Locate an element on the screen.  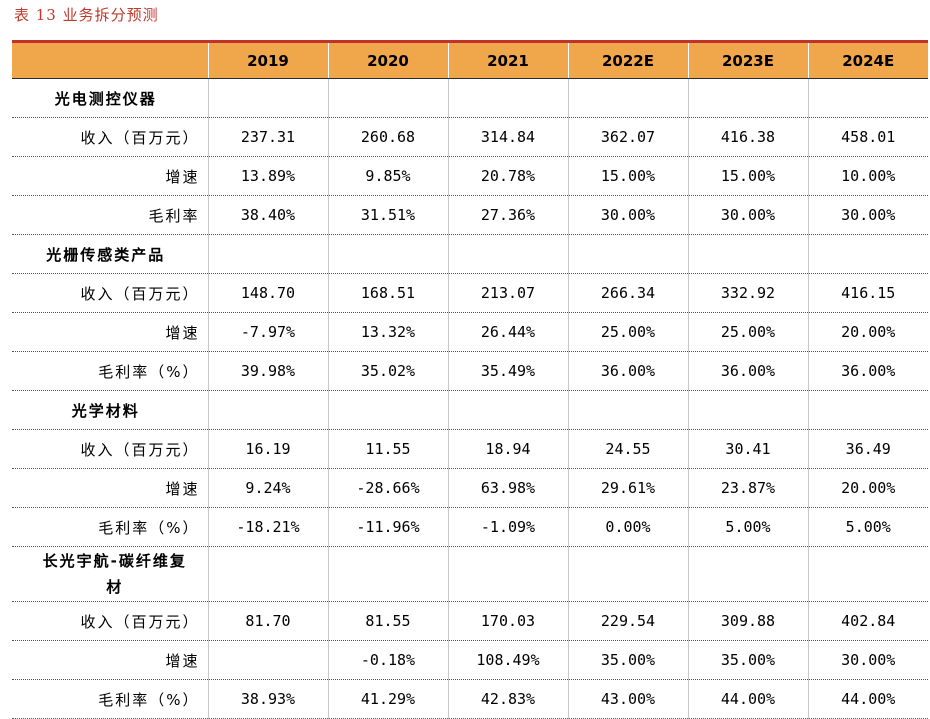
value-cell-2021 is located at coordinates (507, 410).